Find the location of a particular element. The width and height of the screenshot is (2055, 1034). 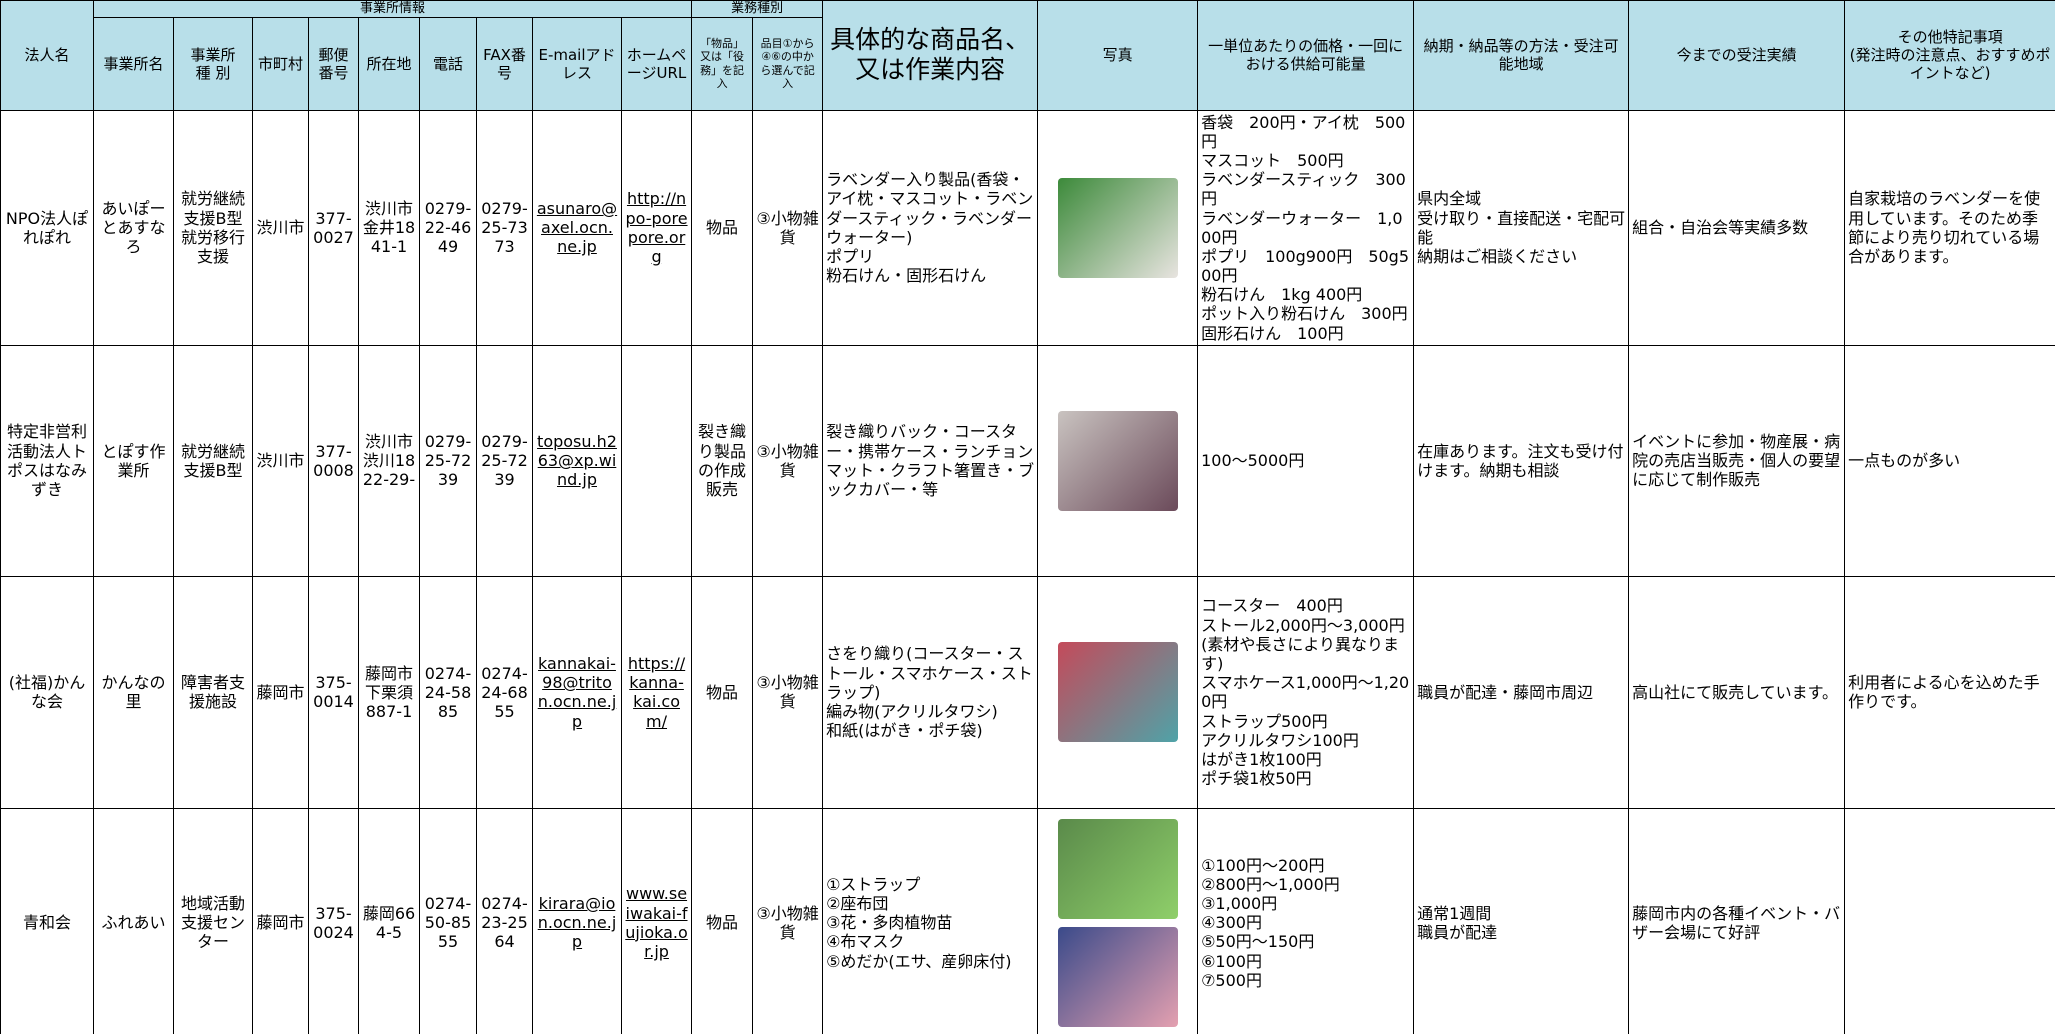

header-cell: 業務種別 is located at coordinates (757, 9).